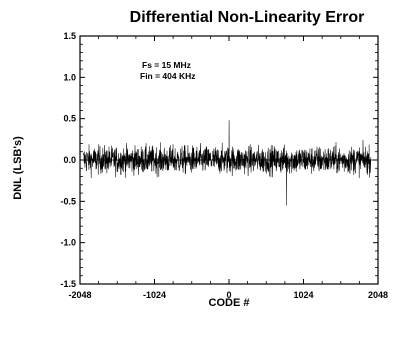 Image resolution: width=404 pixels, height=339 pixels. Describe the element at coordinates (166, 65) in the screenshot. I see `annotation-fs: Fs = 15 MHz` at that location.